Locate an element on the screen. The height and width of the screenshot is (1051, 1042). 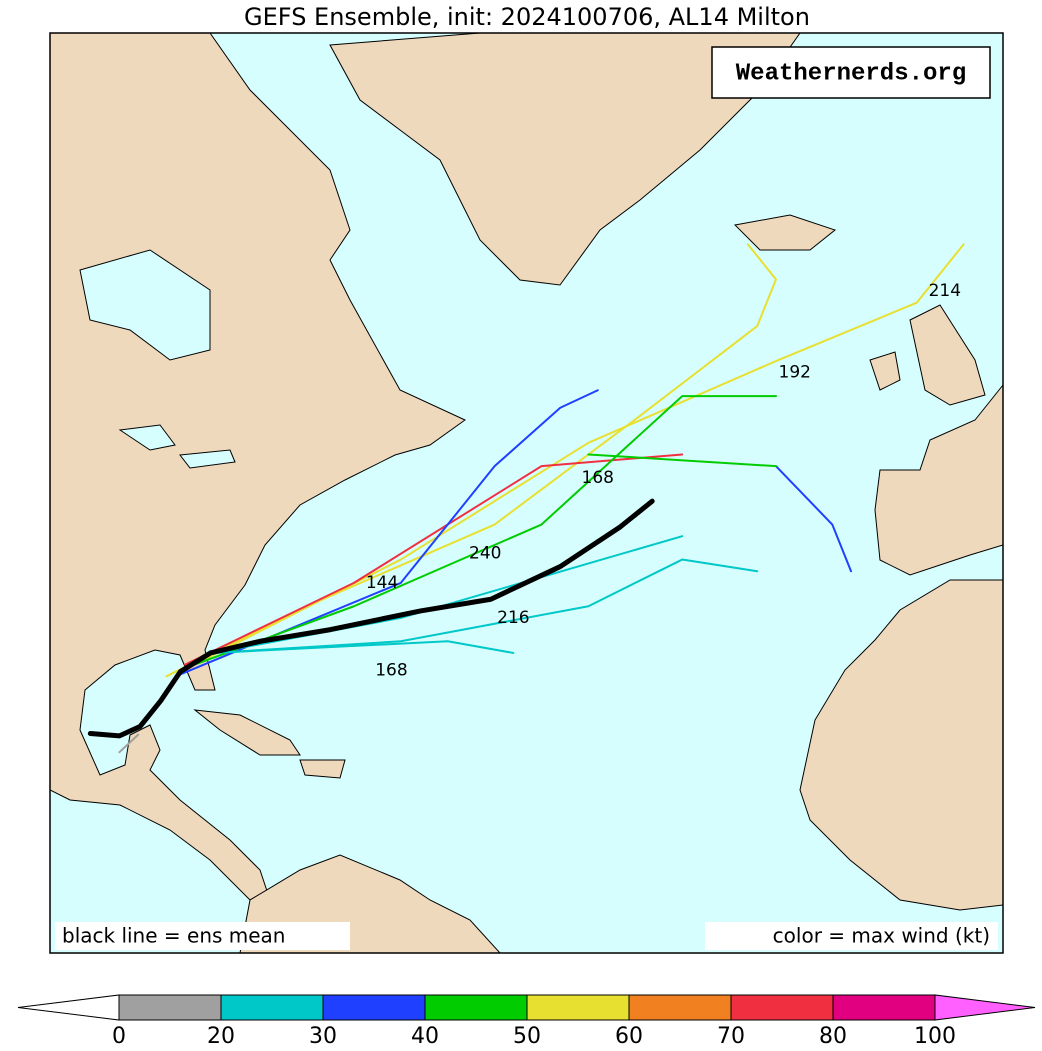
track-label: 240 is located at coordinates (485, 554).